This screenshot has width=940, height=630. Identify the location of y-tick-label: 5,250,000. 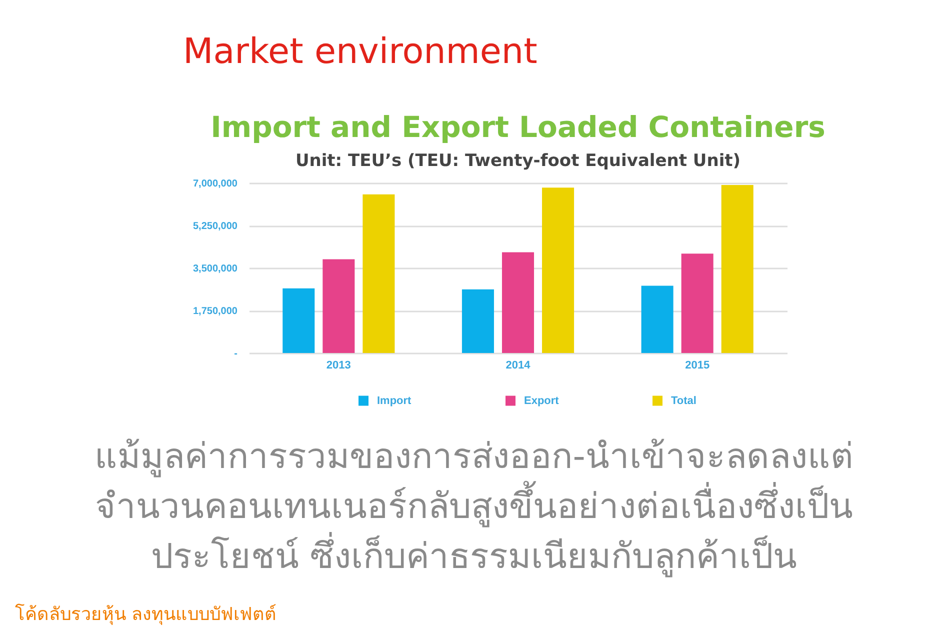
(215, 226).